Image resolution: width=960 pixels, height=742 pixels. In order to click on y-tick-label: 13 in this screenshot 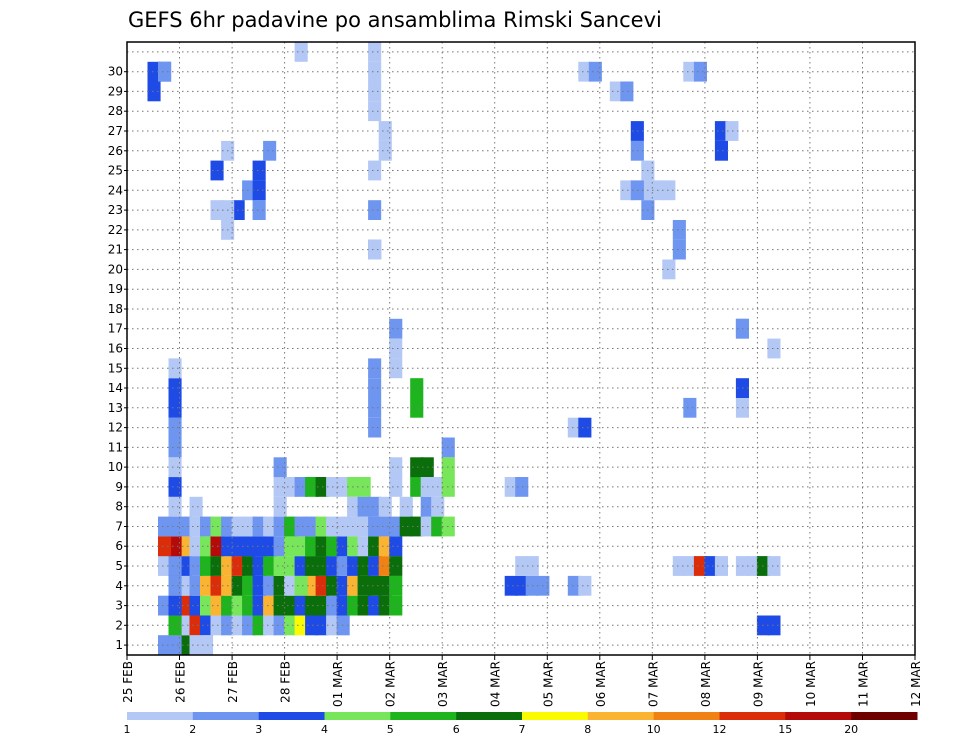, I will do `click(115, 408)`.